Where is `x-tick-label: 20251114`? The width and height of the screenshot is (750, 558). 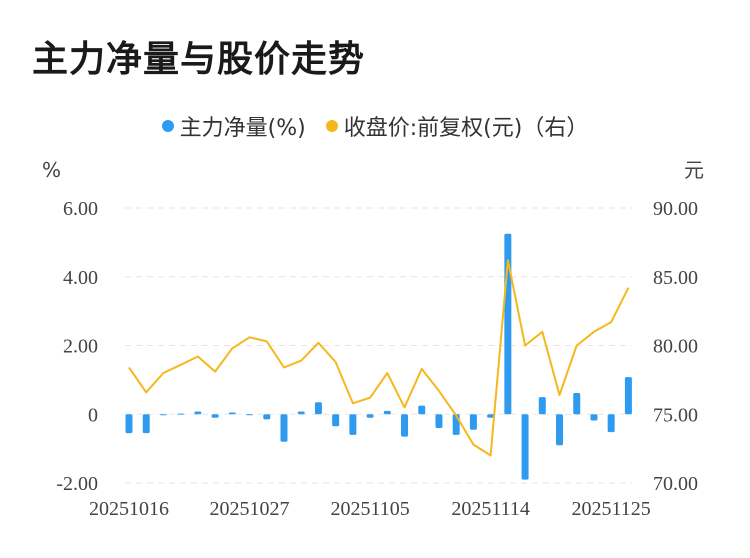 x-tick-label: 20251114 is located at coordinates (490, 509).